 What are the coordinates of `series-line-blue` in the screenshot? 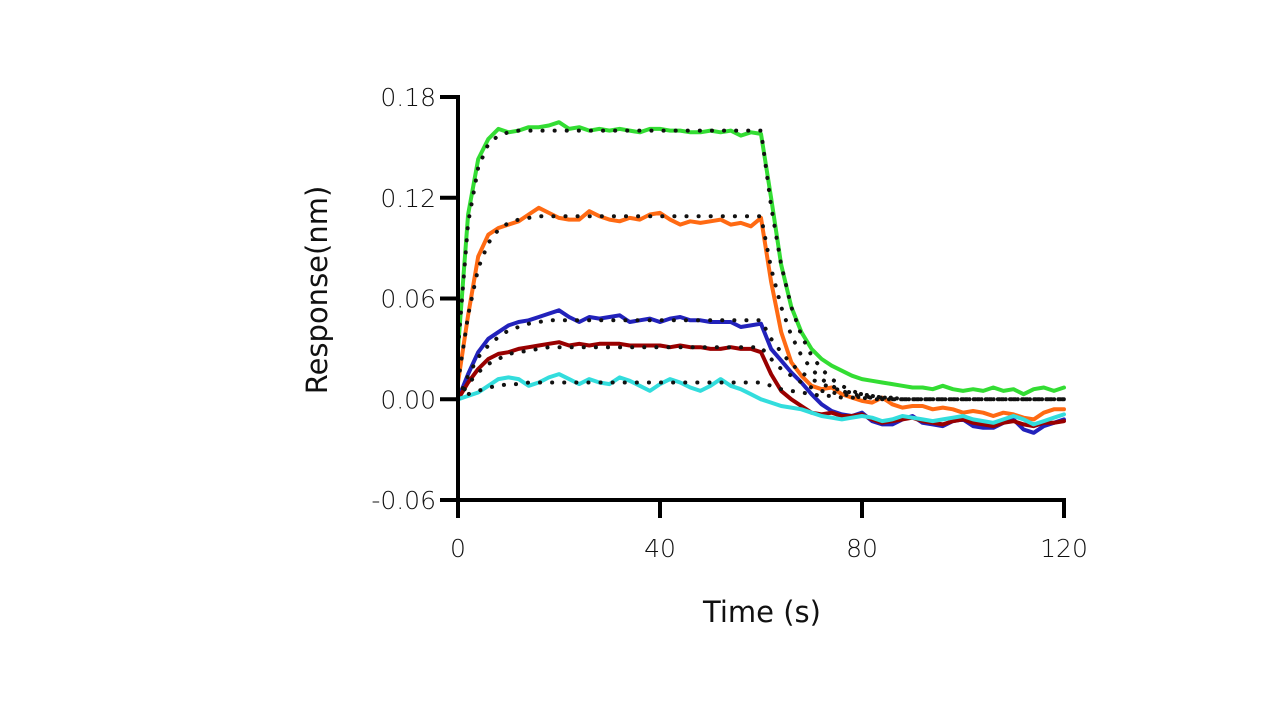 It's located at (761, 371).